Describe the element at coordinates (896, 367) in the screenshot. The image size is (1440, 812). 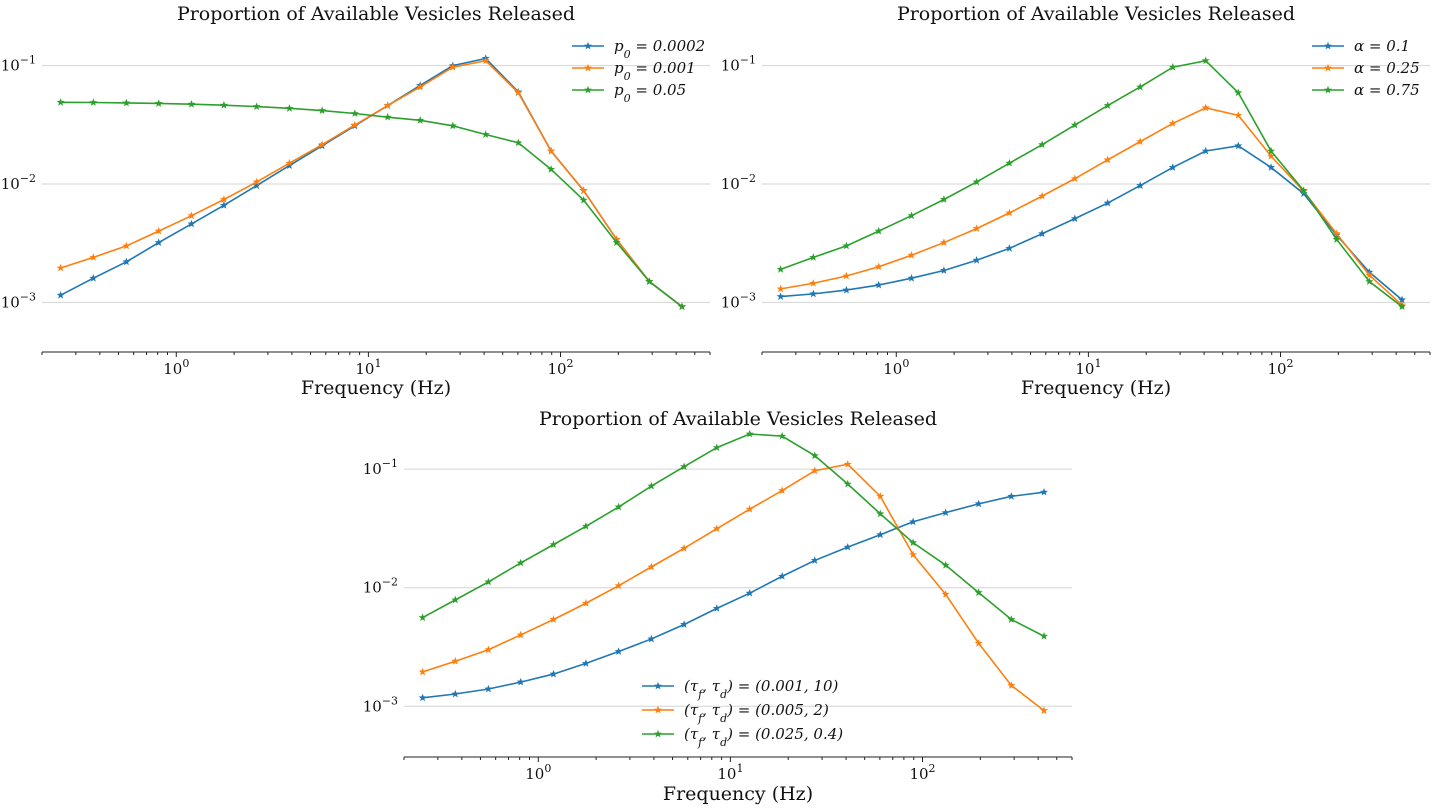
I see `x-tick-label: 10⁰` at that location.